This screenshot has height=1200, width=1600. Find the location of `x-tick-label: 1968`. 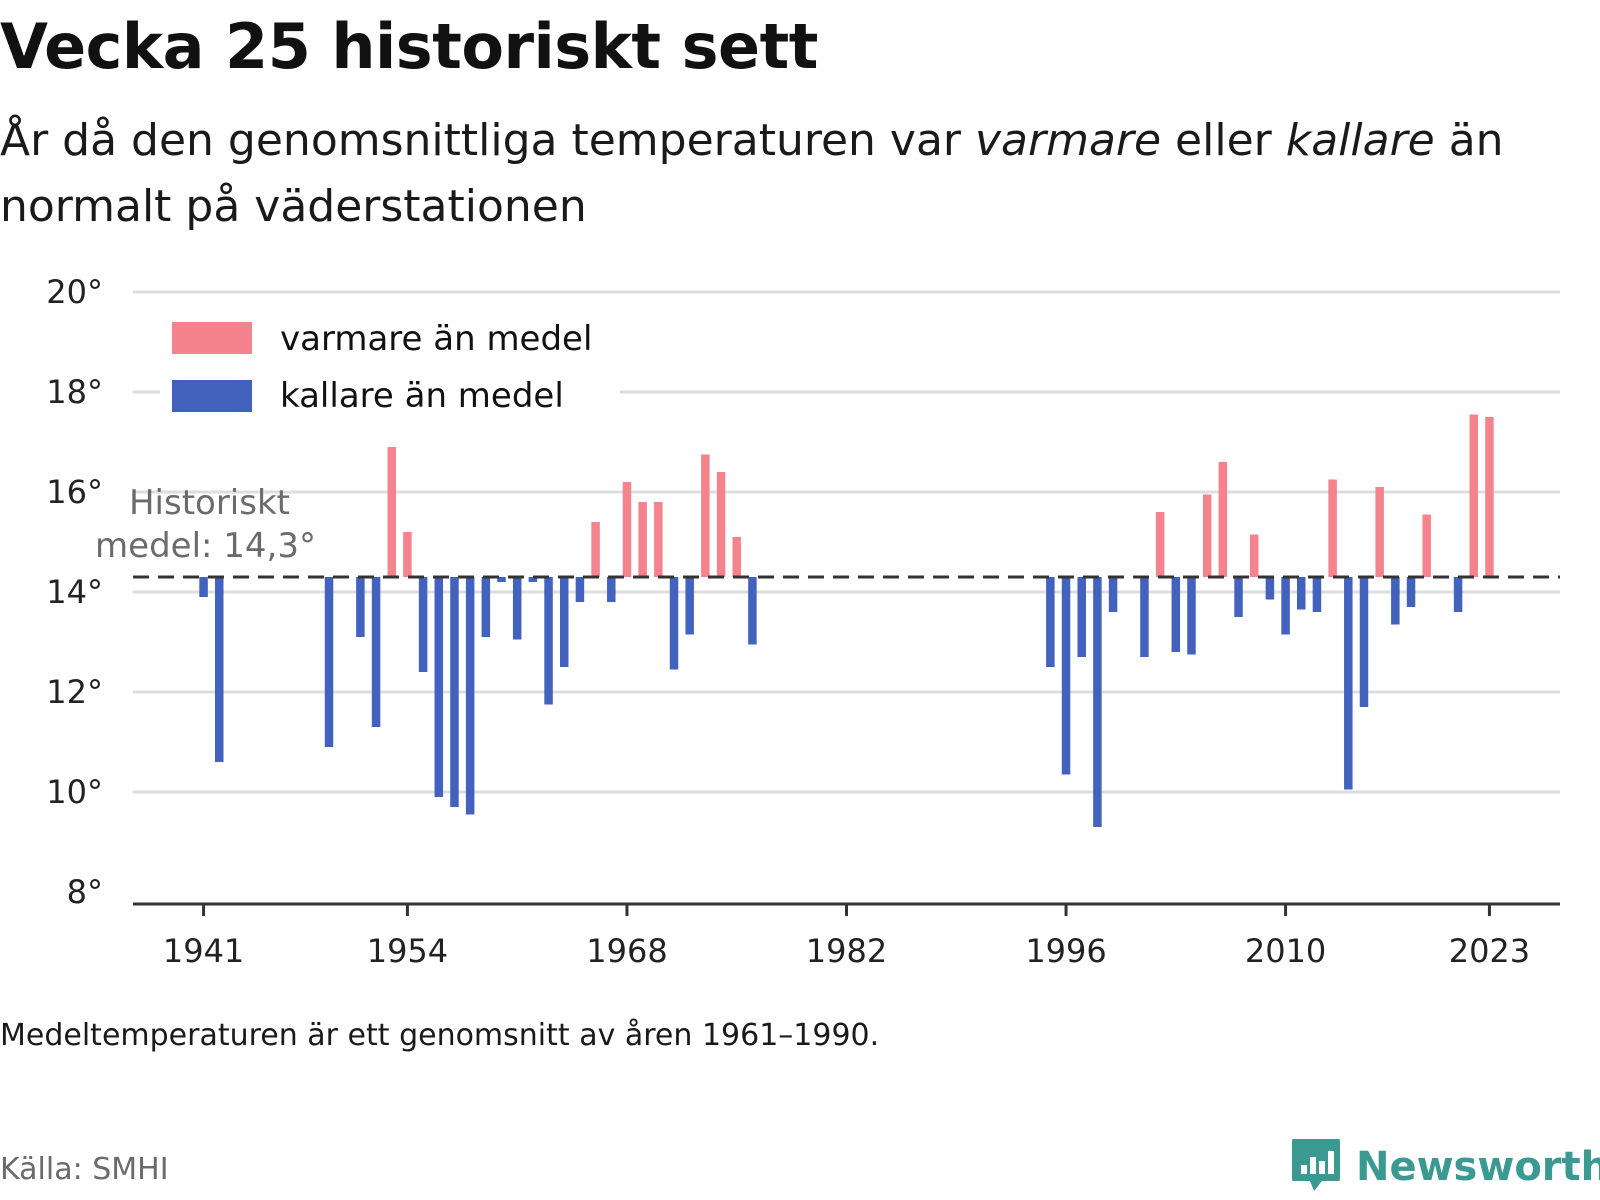

x-tick-label: 1968 is located at coordinates (626, 951).